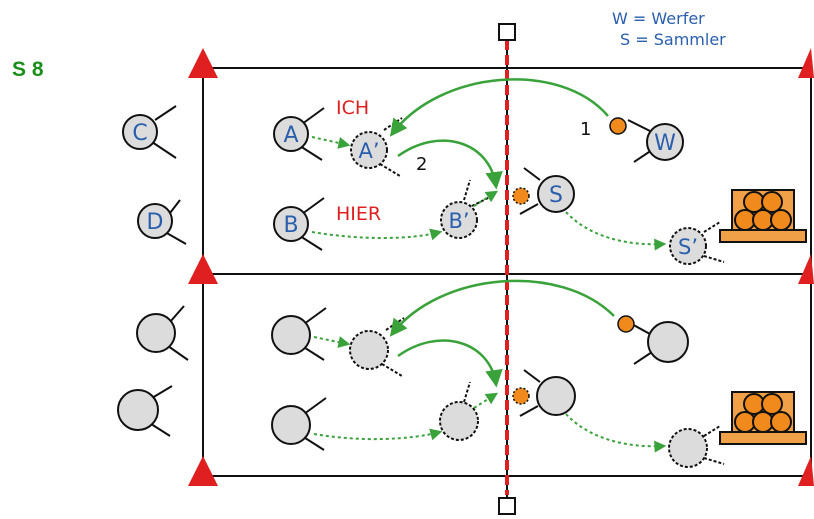 This screenshot has width=814, height=519. What do you see at coordinates (290, 225) in the screenshot?
I see `player-b-label: B` at bounding box center [290, 225].